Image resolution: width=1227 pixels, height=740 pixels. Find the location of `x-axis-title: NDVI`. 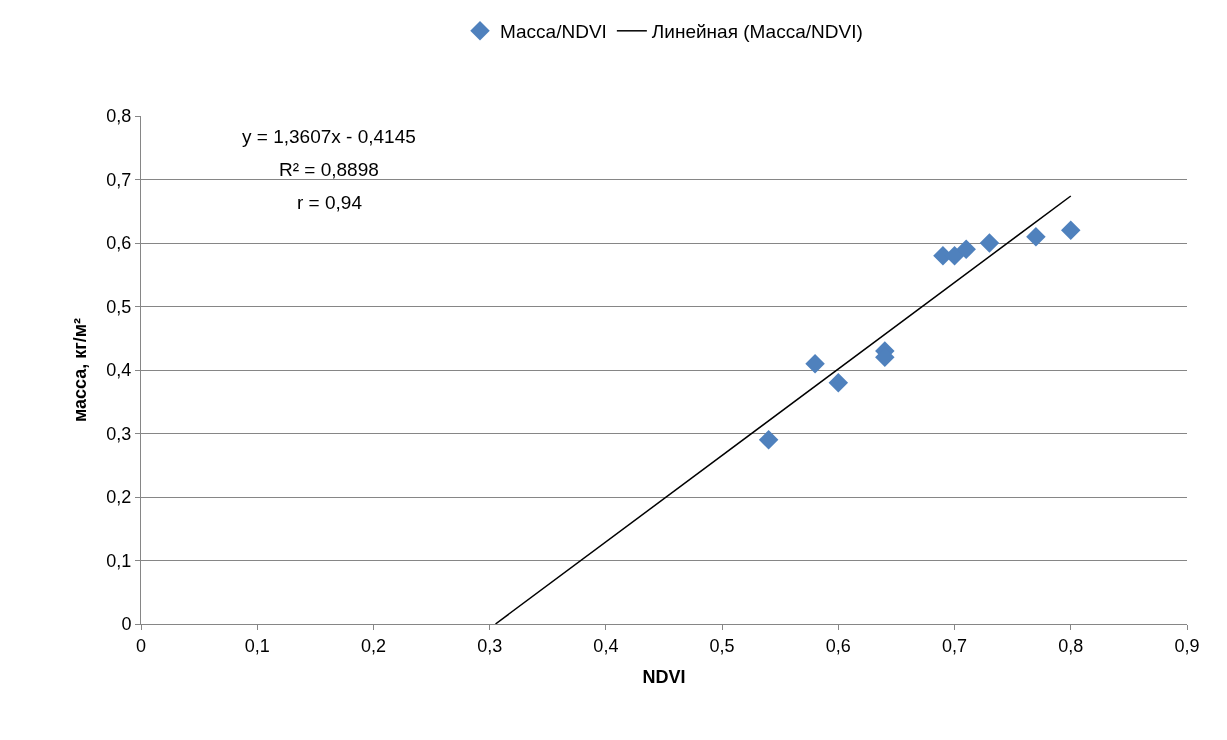

x-axis-title: NDVI is located at coordinates (664, 676).